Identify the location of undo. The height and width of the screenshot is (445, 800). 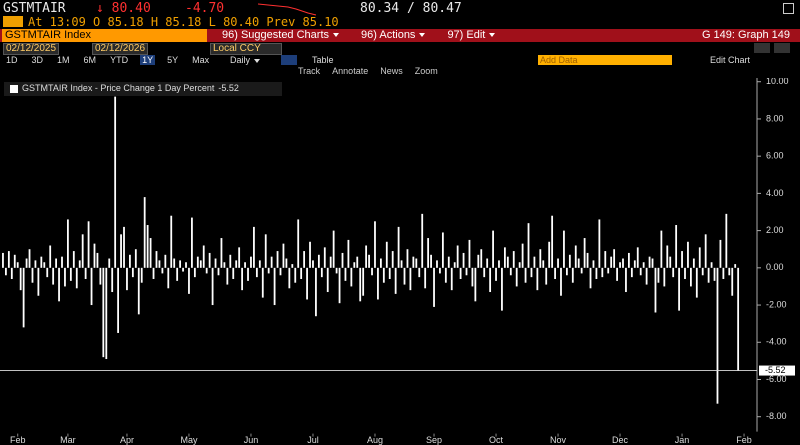
(762, 48).